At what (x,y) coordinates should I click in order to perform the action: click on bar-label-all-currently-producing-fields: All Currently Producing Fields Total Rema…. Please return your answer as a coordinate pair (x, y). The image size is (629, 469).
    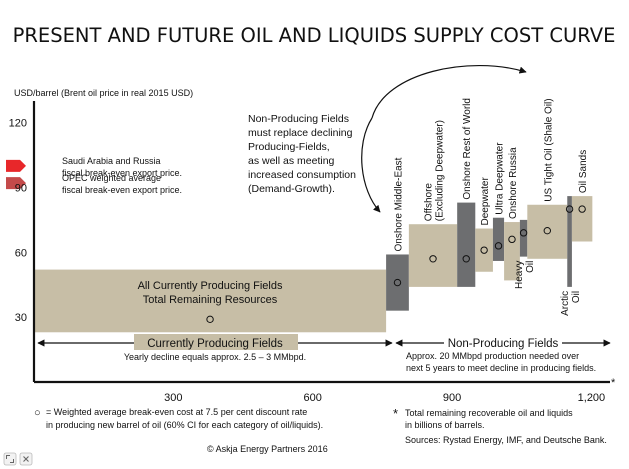
    Looking at the image, I should click on (210, 293).